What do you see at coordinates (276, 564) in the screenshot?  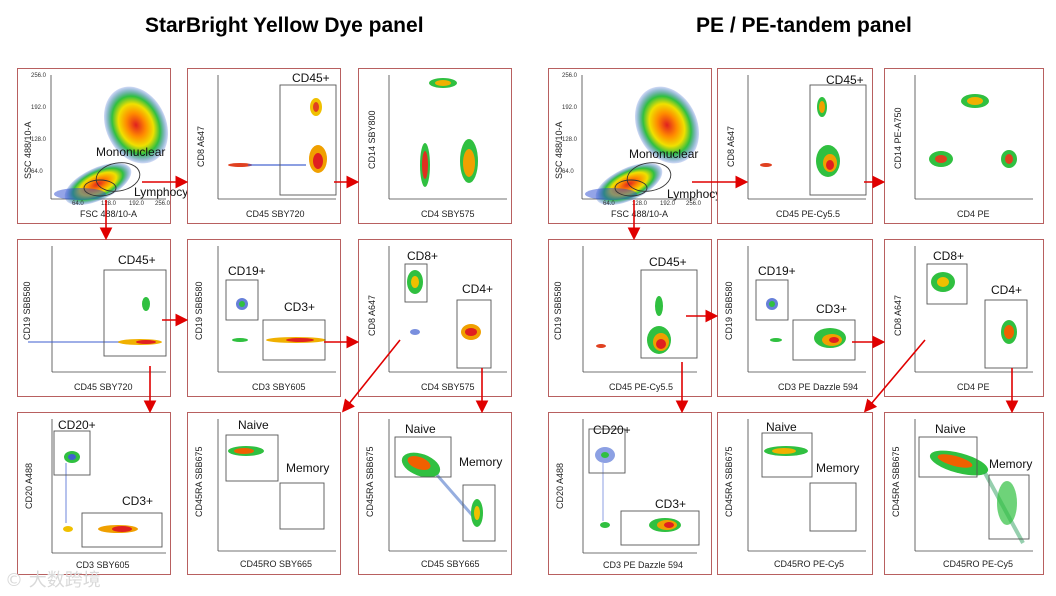 I see `x-axis-label: CD45RO SBY665` at bounding box center [276, 564].